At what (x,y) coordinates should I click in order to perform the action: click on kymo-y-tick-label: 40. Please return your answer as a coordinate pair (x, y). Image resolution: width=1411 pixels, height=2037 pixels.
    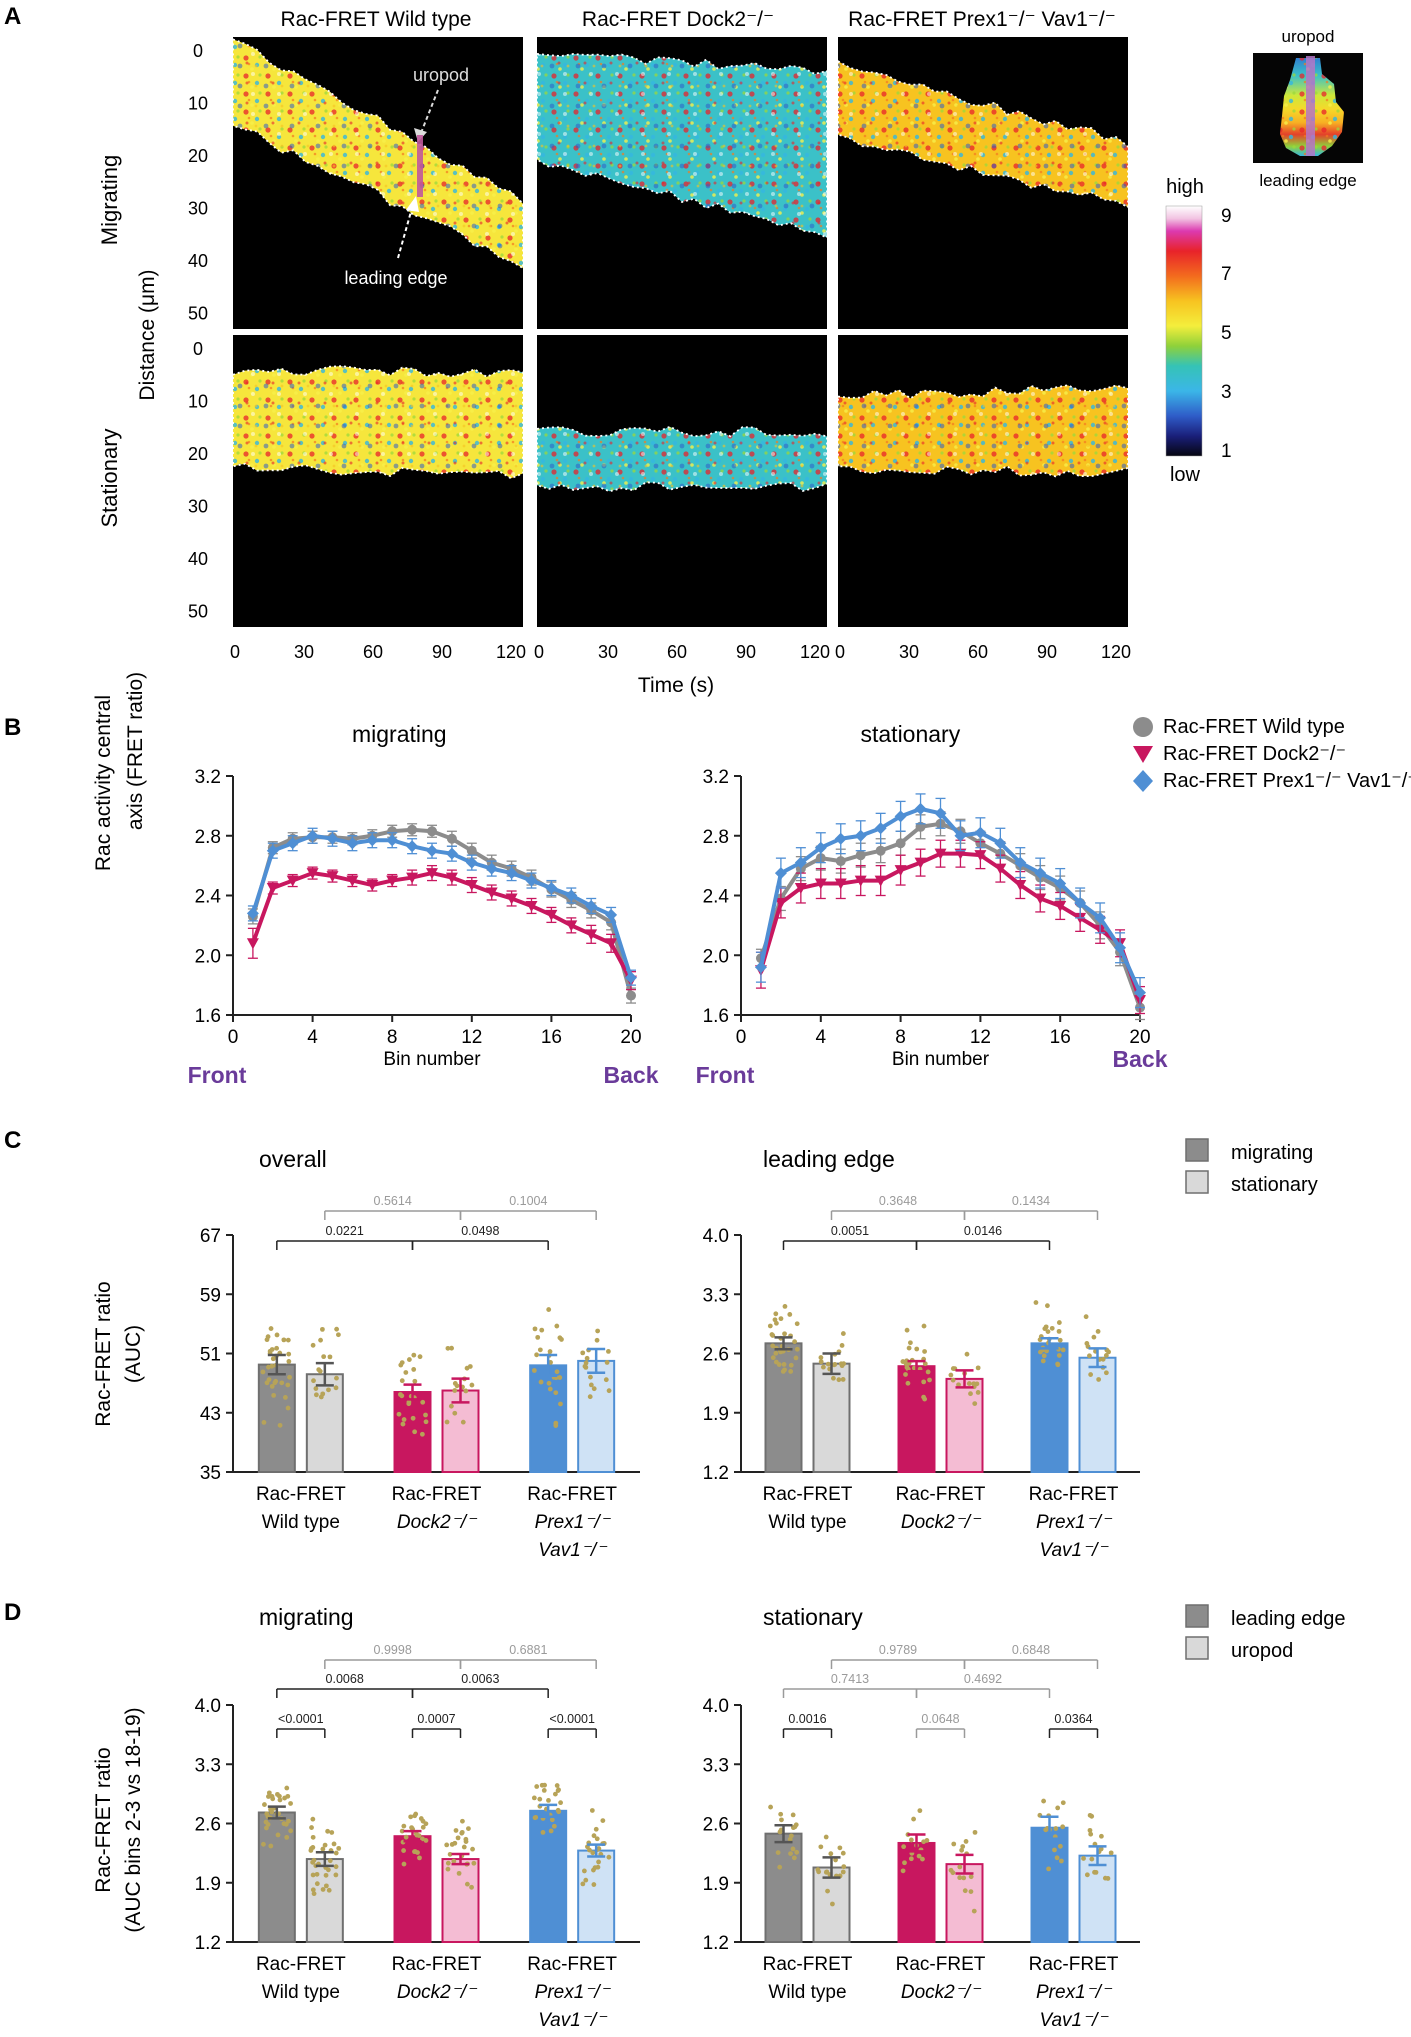
    Looking at the image, I should click on (198, 559).